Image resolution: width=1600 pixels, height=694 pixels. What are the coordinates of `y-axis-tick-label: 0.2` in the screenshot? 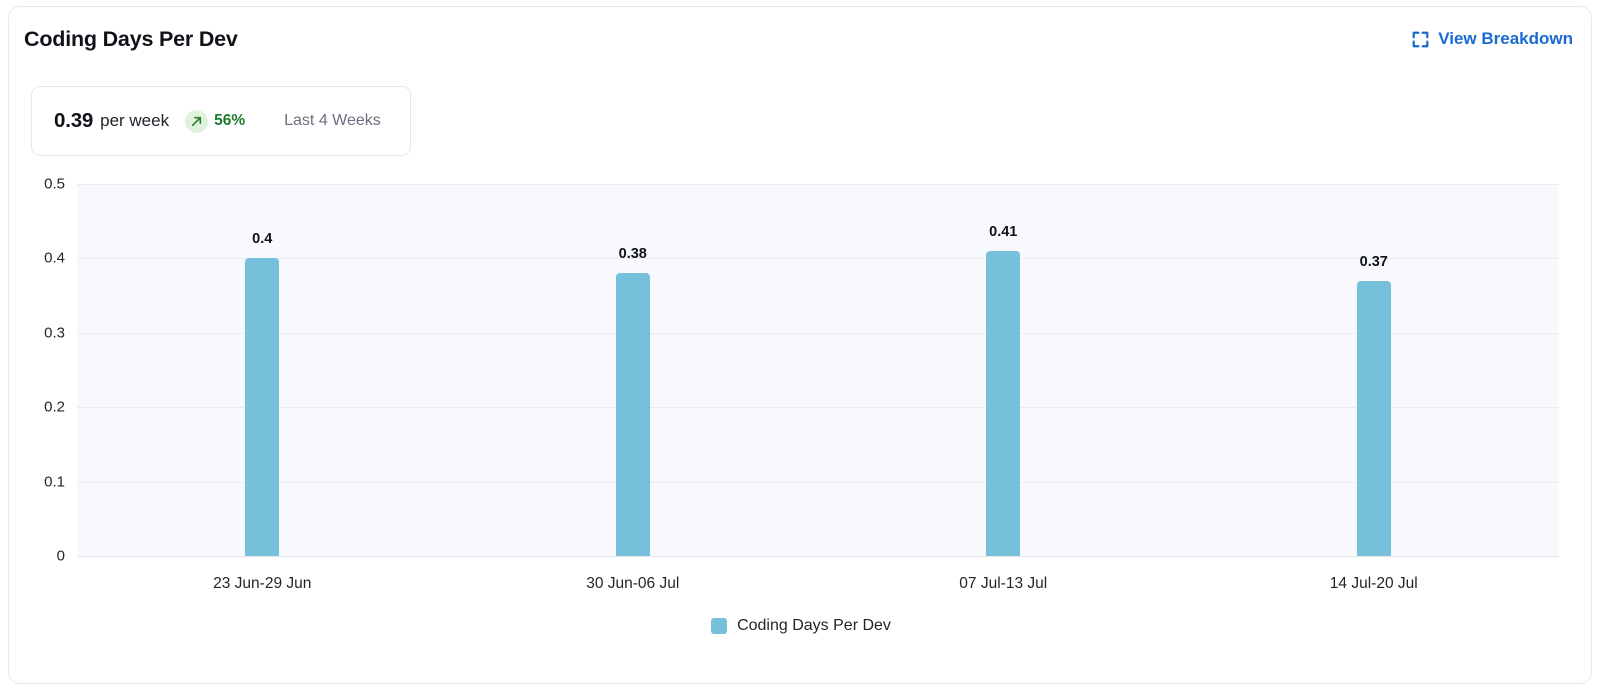 It's located at (54, 407).